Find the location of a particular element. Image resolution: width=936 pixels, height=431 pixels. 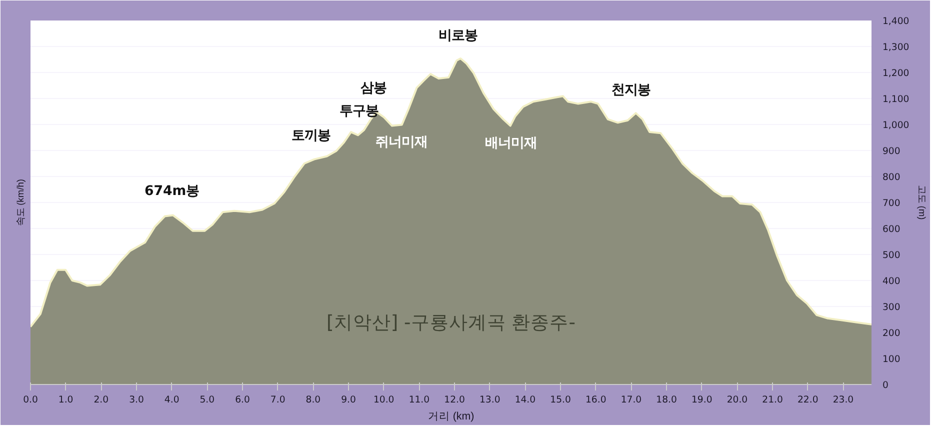

x-tick-label: 8.0 is located at coordinates (313, 400).